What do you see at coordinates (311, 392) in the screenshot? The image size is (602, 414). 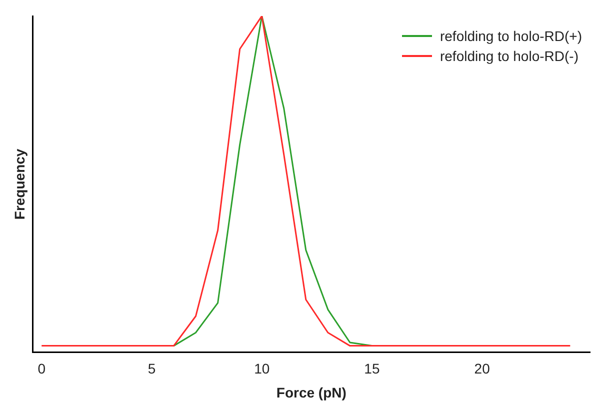 I see `x-axis-title: Force (pN)` at bounding box center [311, 392].